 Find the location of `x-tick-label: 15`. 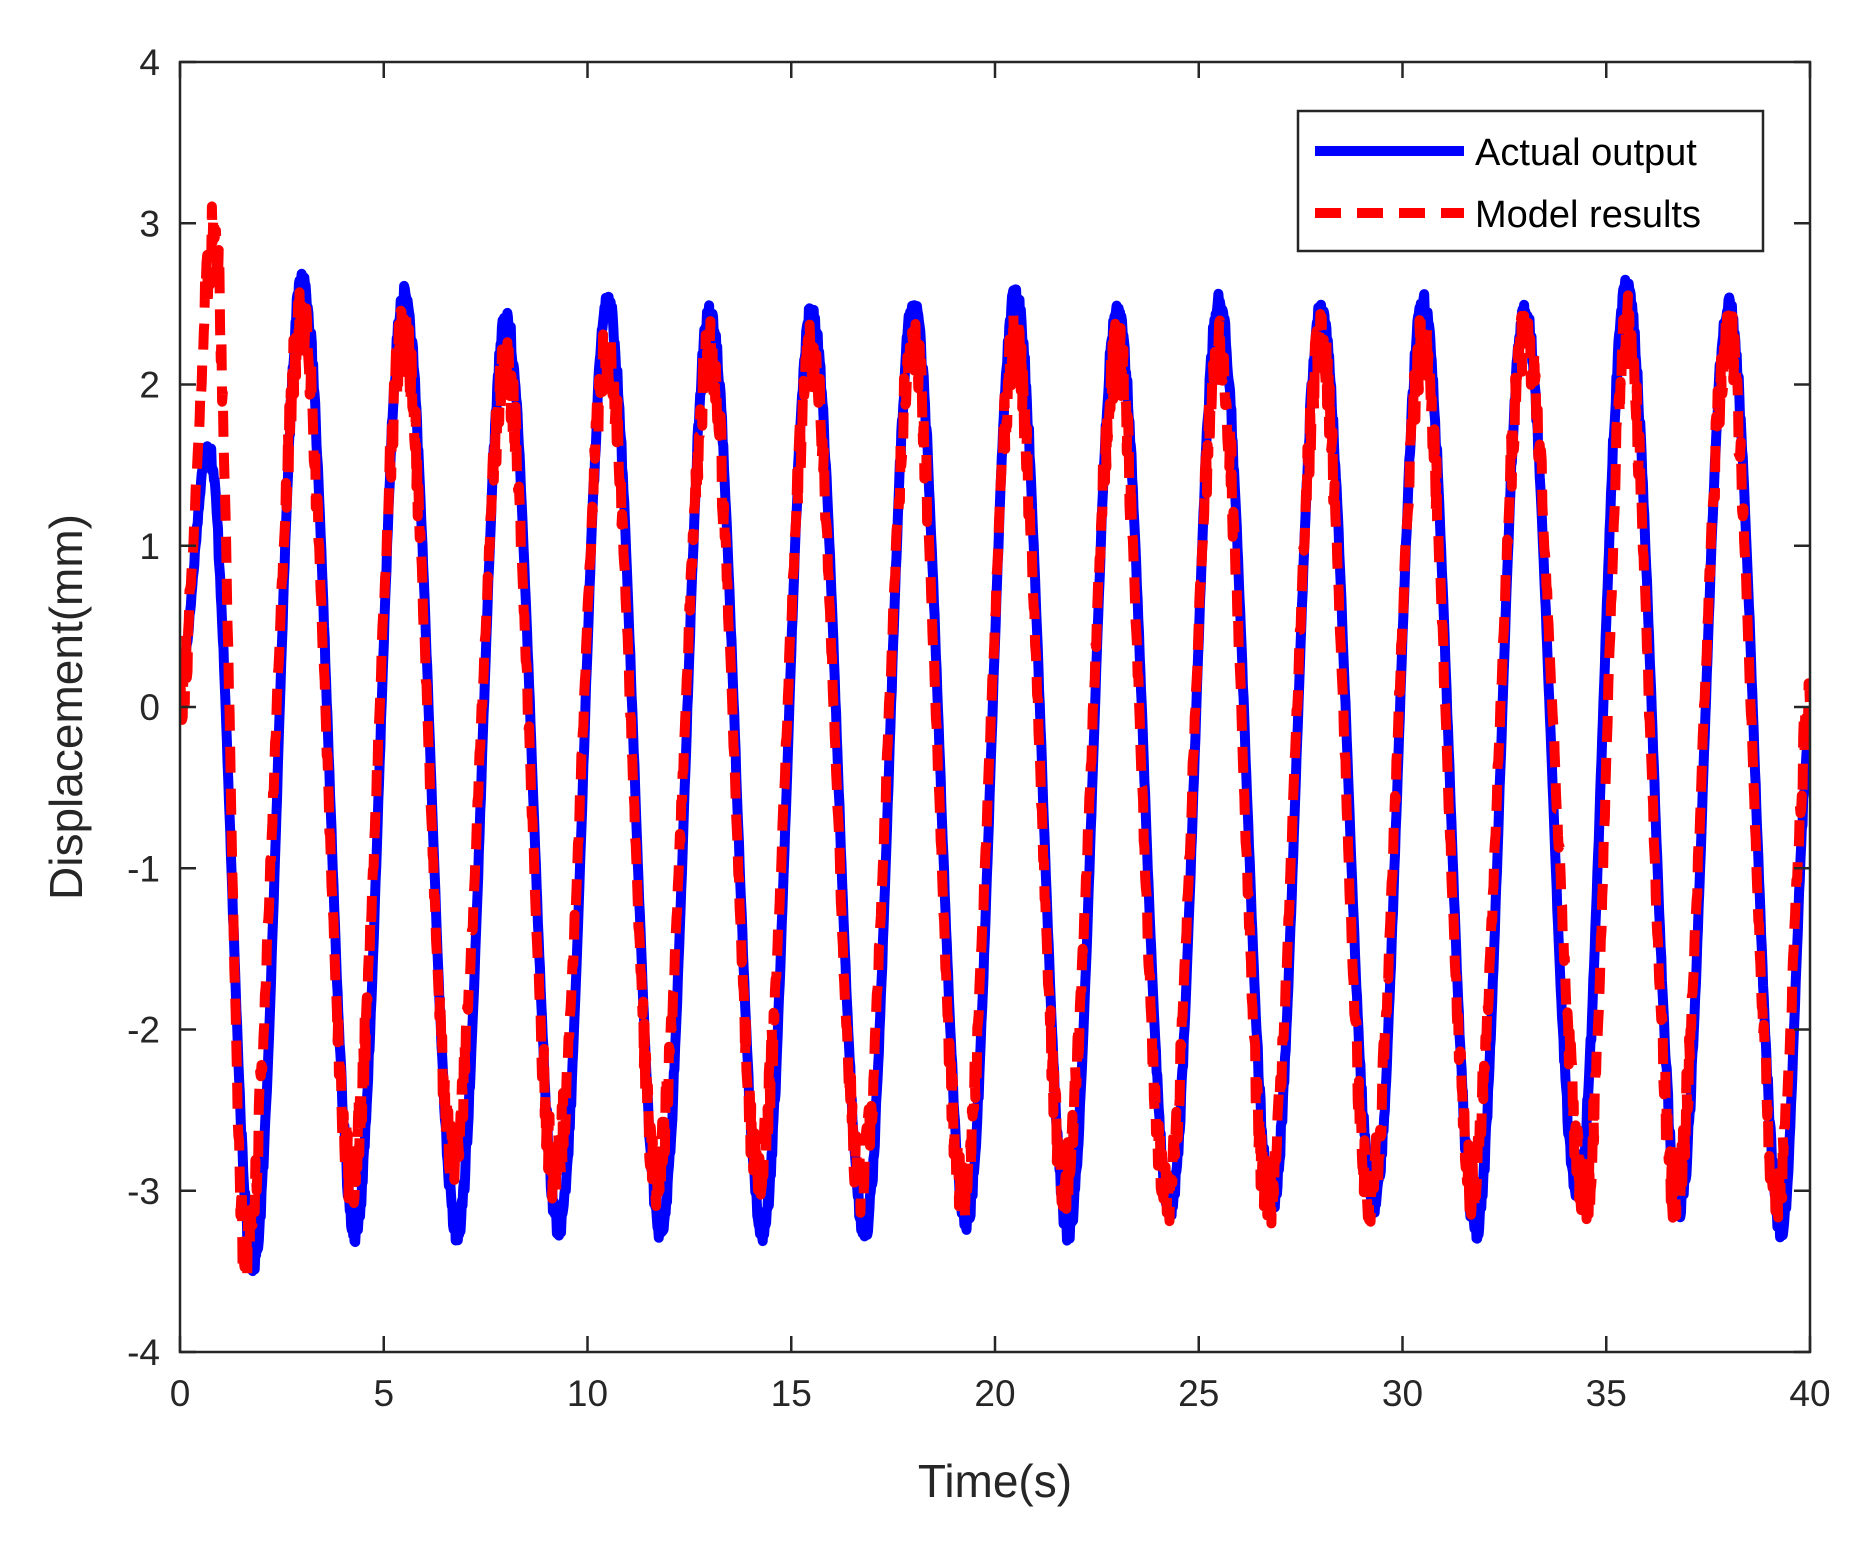

x-tick-label: 15 is located at coordinates (791, 1393).